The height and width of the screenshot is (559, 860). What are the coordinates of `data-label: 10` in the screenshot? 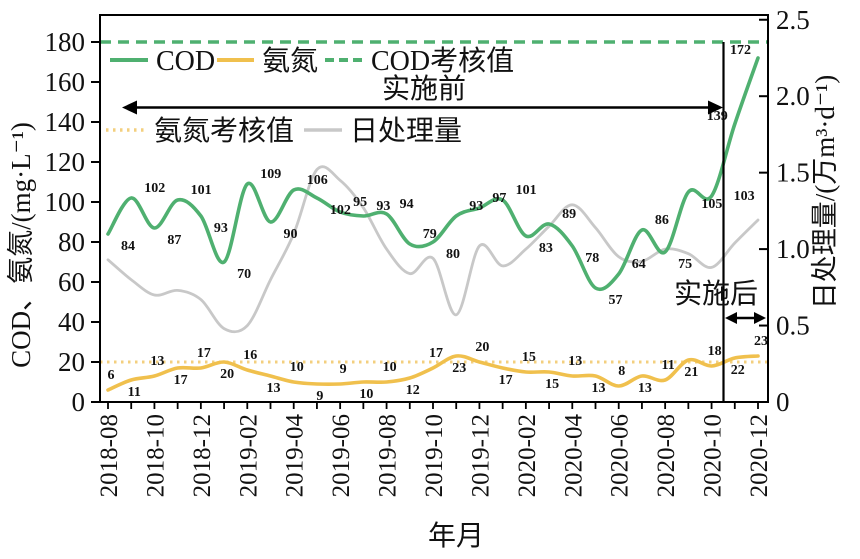 It's located at (297, 367).